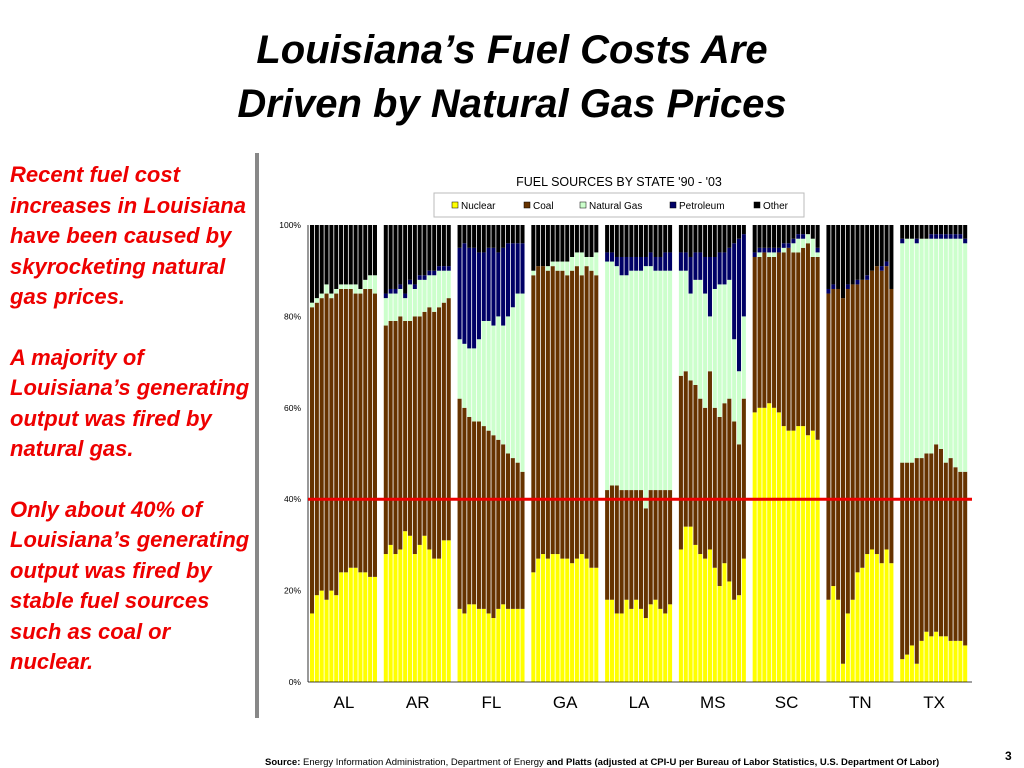 The width and height of the screenshot is (1024, 768). I want to click on bar-ga-5-gas, so click(552, 264).